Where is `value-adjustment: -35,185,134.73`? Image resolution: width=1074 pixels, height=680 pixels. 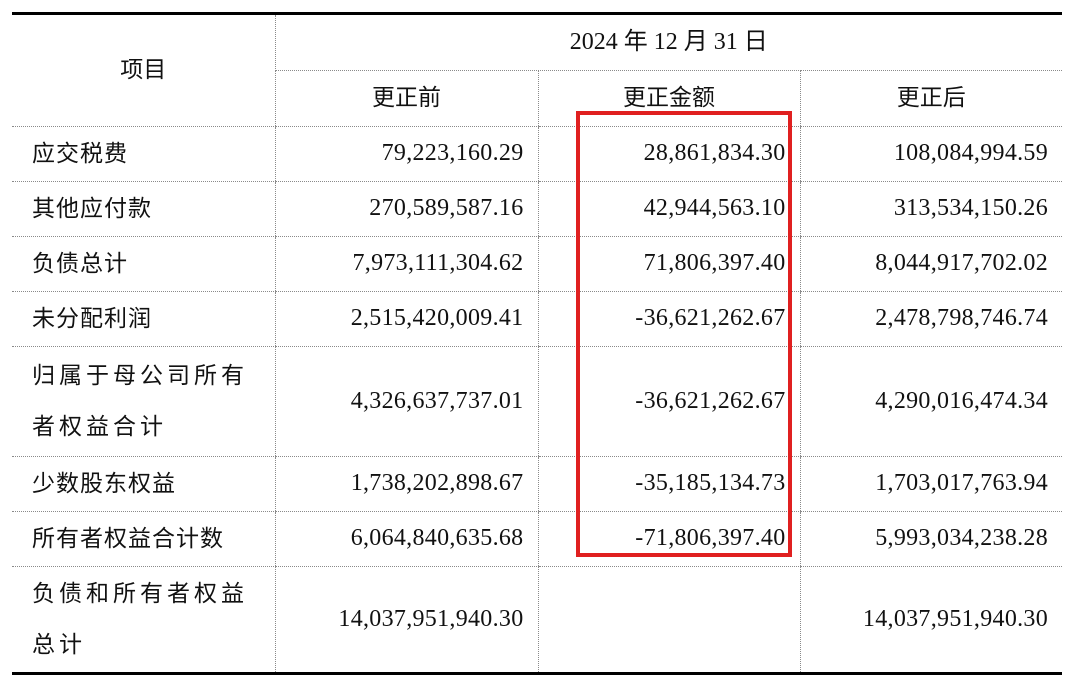
value-adjustment: -35,185,134.73 is located at coordinates (668, 484).